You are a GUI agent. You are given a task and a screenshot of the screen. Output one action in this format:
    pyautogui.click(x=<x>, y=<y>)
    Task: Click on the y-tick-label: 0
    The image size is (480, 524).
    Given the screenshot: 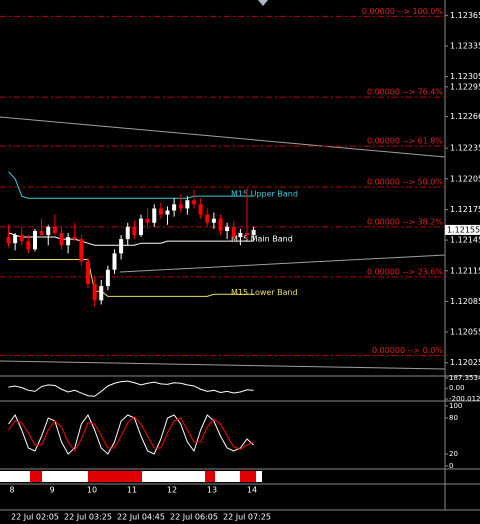 What is the action you would take?
    pyautogui.click(x=451, y=466)
    